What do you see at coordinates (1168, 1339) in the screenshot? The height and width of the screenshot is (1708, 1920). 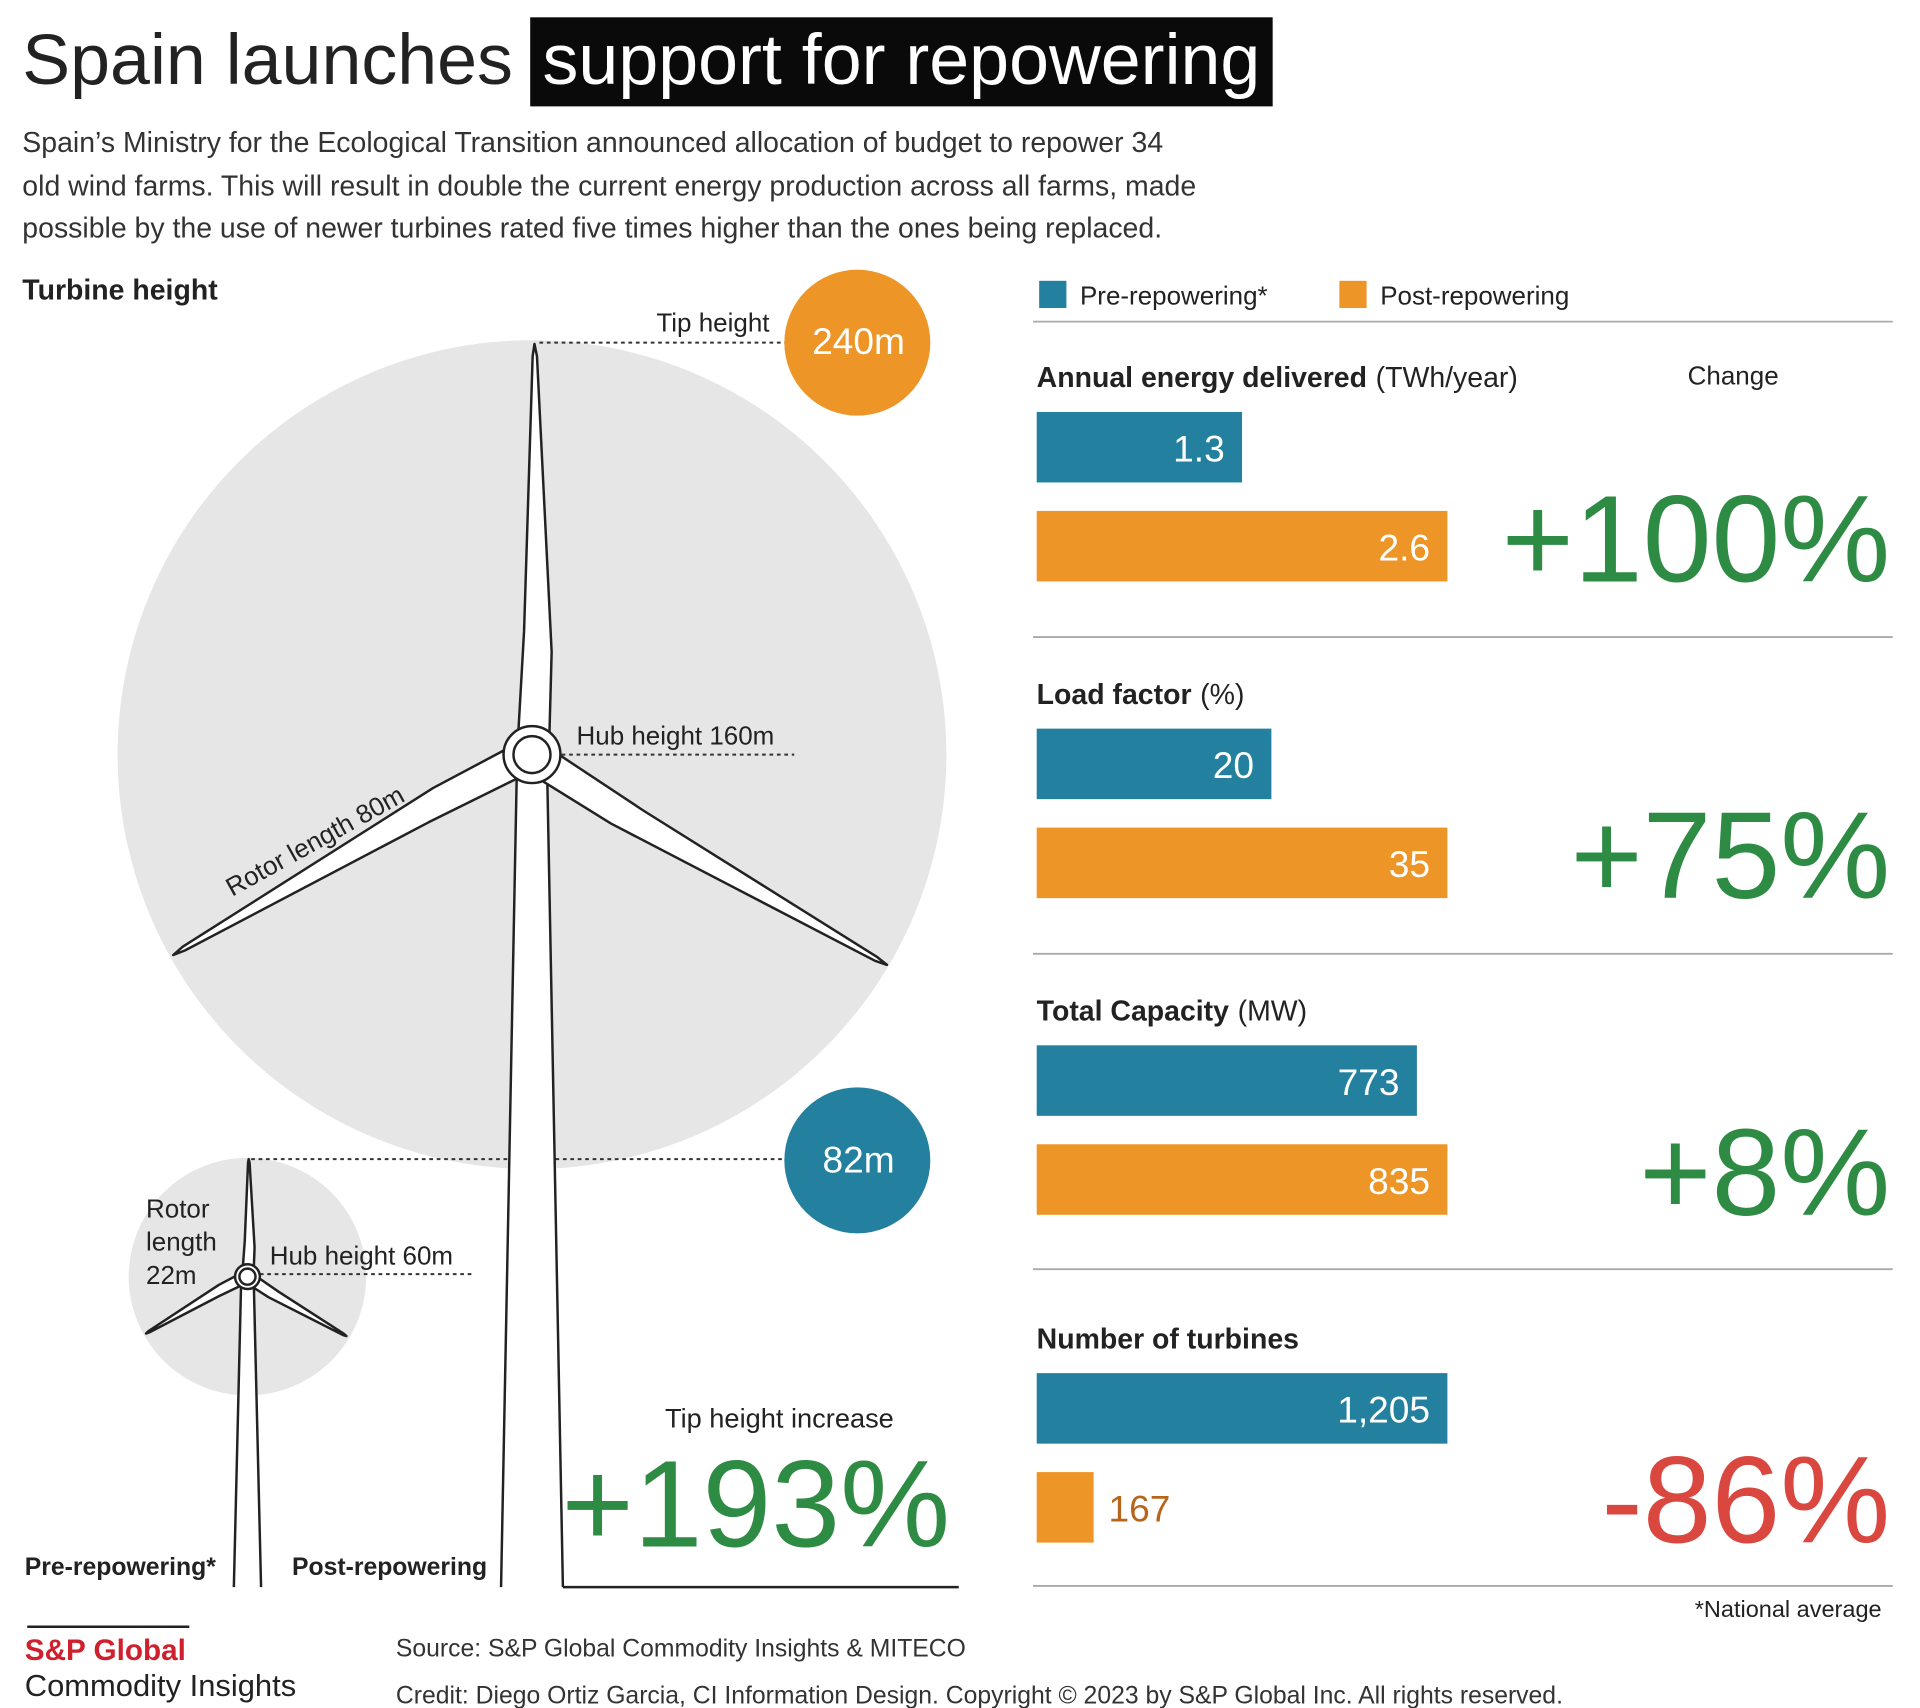 I see `category-label: Number of turbines` at bounding box center [1168, 1339].